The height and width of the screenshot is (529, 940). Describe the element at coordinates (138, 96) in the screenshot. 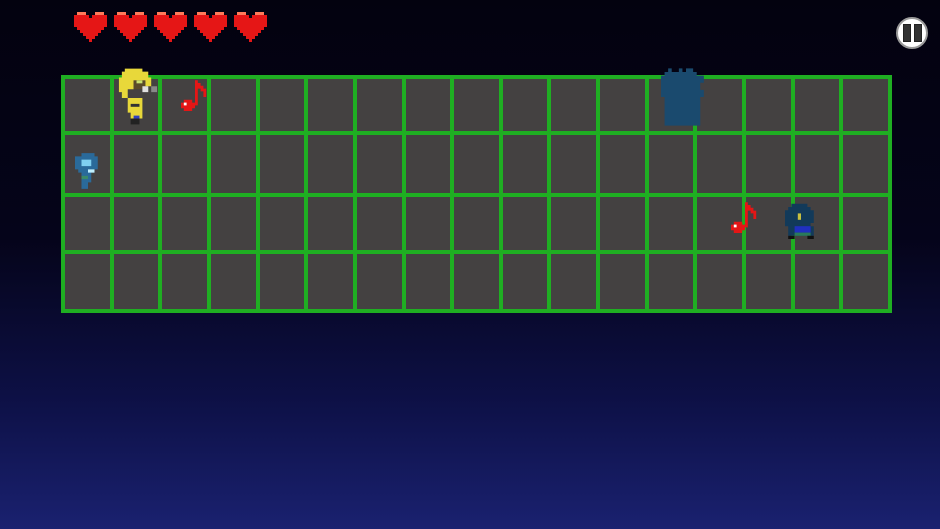

I see `player-hero` at that location.